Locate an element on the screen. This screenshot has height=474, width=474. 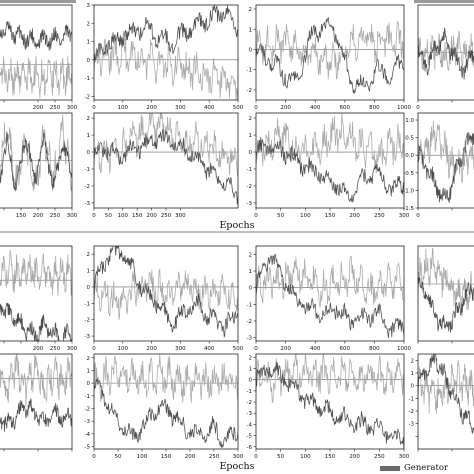
x-tick-label: 500 is located at coordinates (238, 108).